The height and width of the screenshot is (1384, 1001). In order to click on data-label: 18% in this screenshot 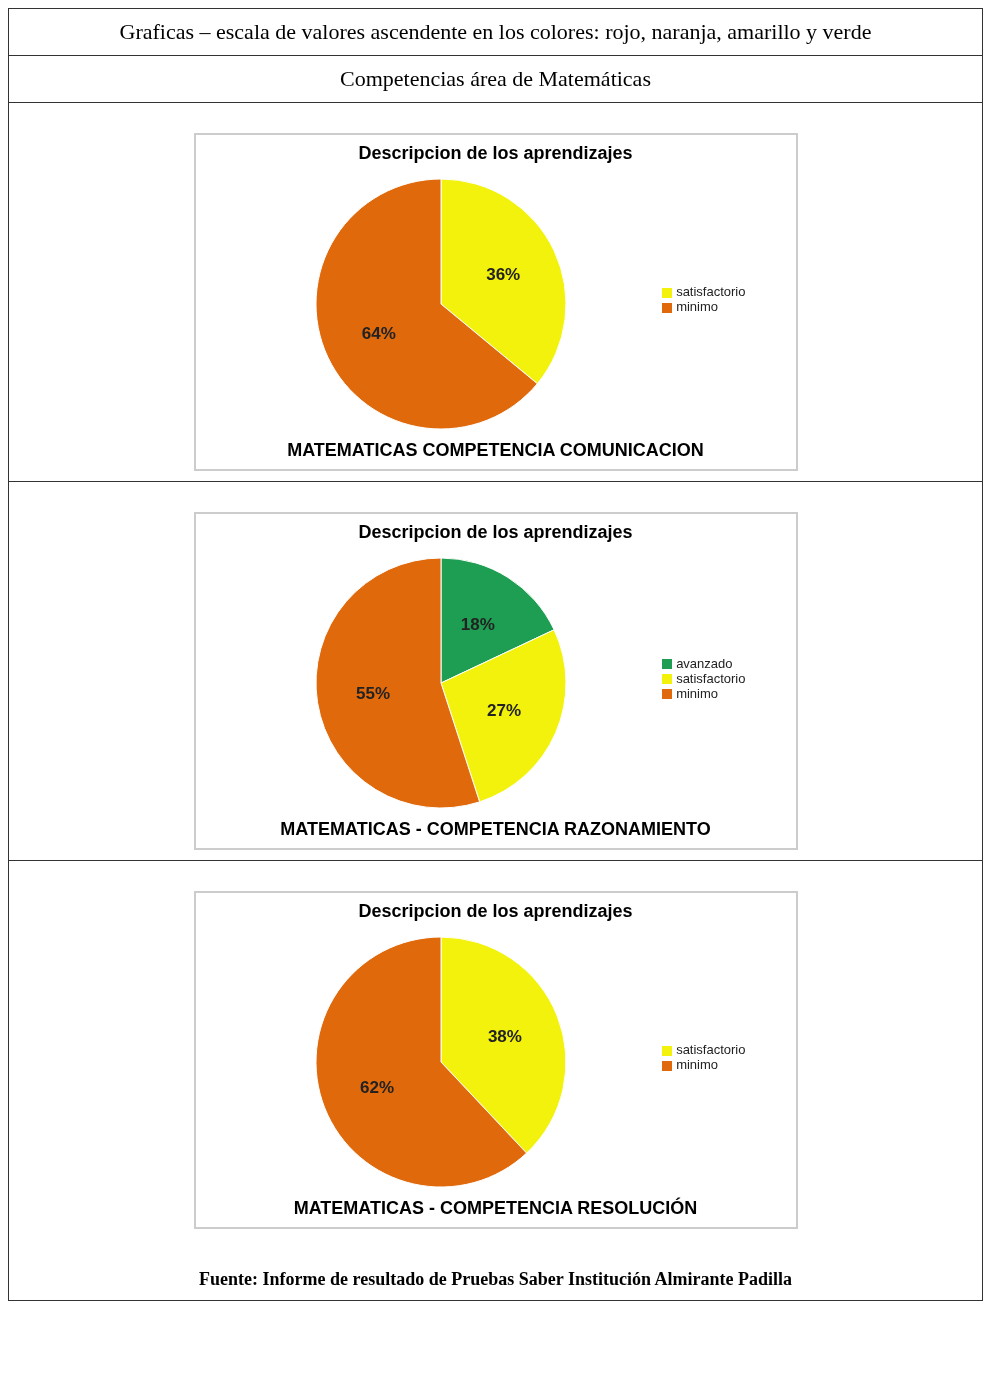, I will do `click(477, 625)`.